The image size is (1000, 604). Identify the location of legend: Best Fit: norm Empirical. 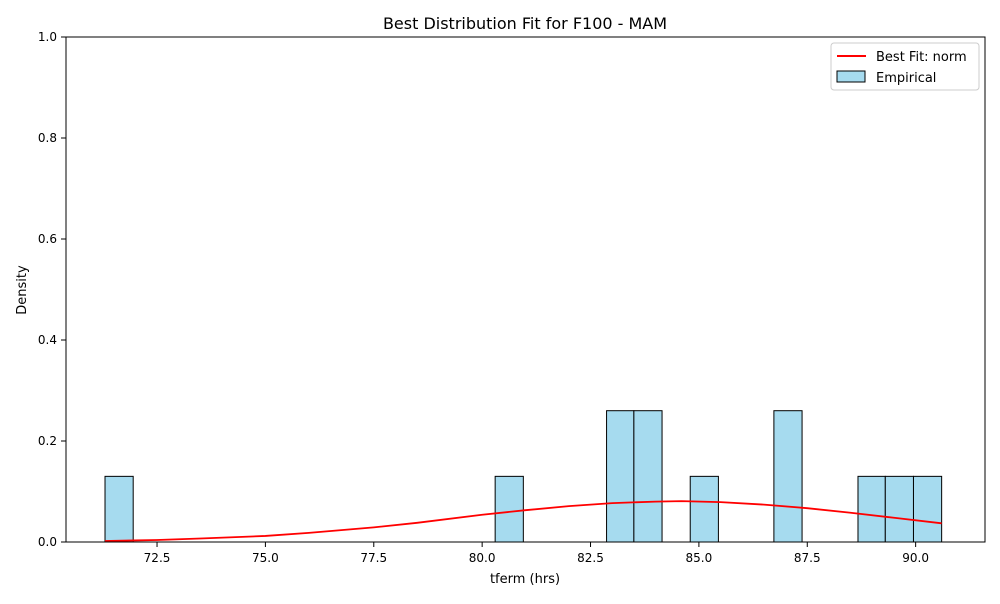
(905, 66).